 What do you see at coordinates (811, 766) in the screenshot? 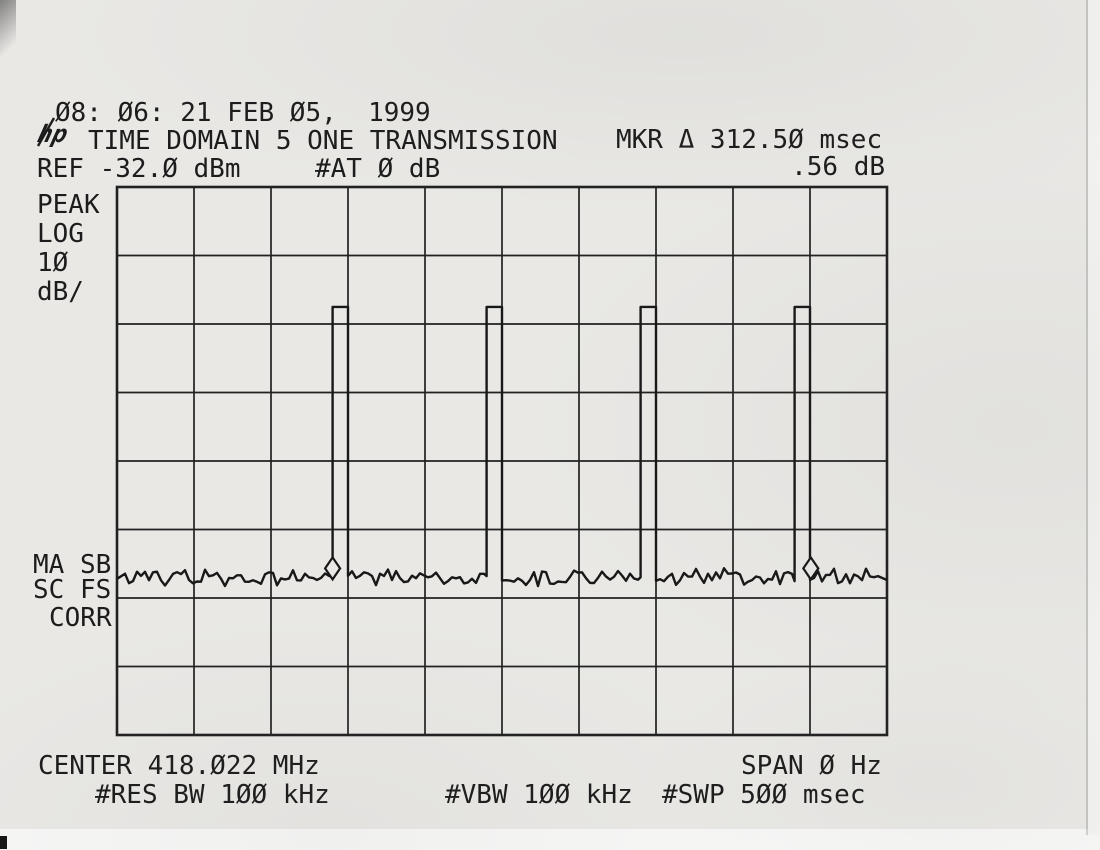
I see `span-label: SPAN Ø Hz` at bounding box center [811, 766].